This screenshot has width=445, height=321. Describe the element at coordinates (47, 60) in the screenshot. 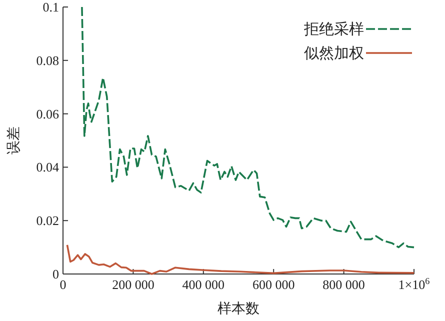

I see `y-tick-label: 0.08` at that location.